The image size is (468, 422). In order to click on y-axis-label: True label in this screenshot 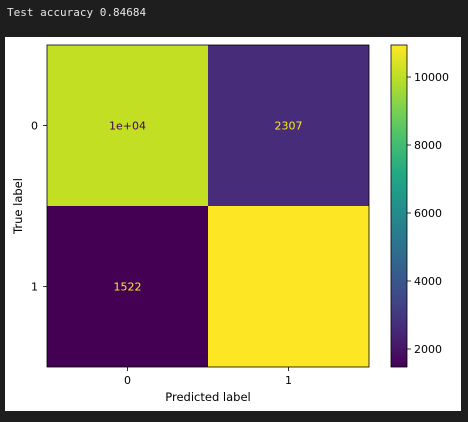, I will do `click(18, 206)`.